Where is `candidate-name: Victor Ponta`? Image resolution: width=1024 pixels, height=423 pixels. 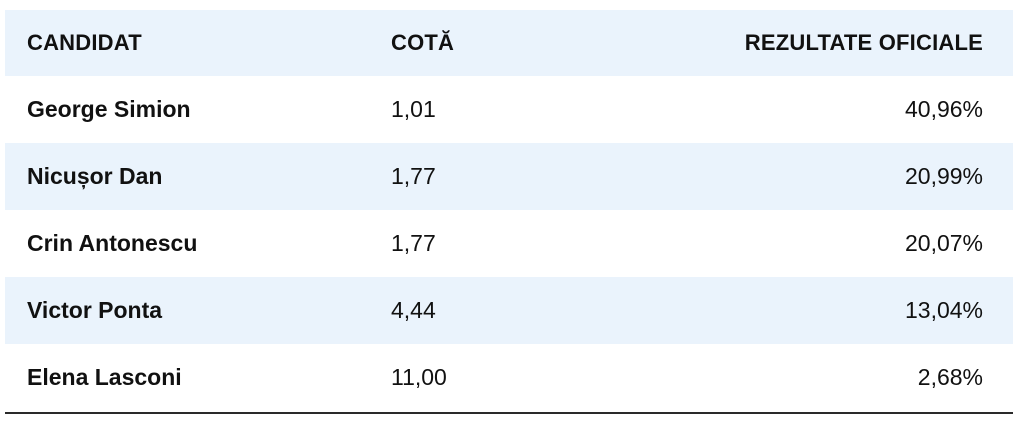
candidate-name: Victor Ponta is located at coordinates (95, 310).